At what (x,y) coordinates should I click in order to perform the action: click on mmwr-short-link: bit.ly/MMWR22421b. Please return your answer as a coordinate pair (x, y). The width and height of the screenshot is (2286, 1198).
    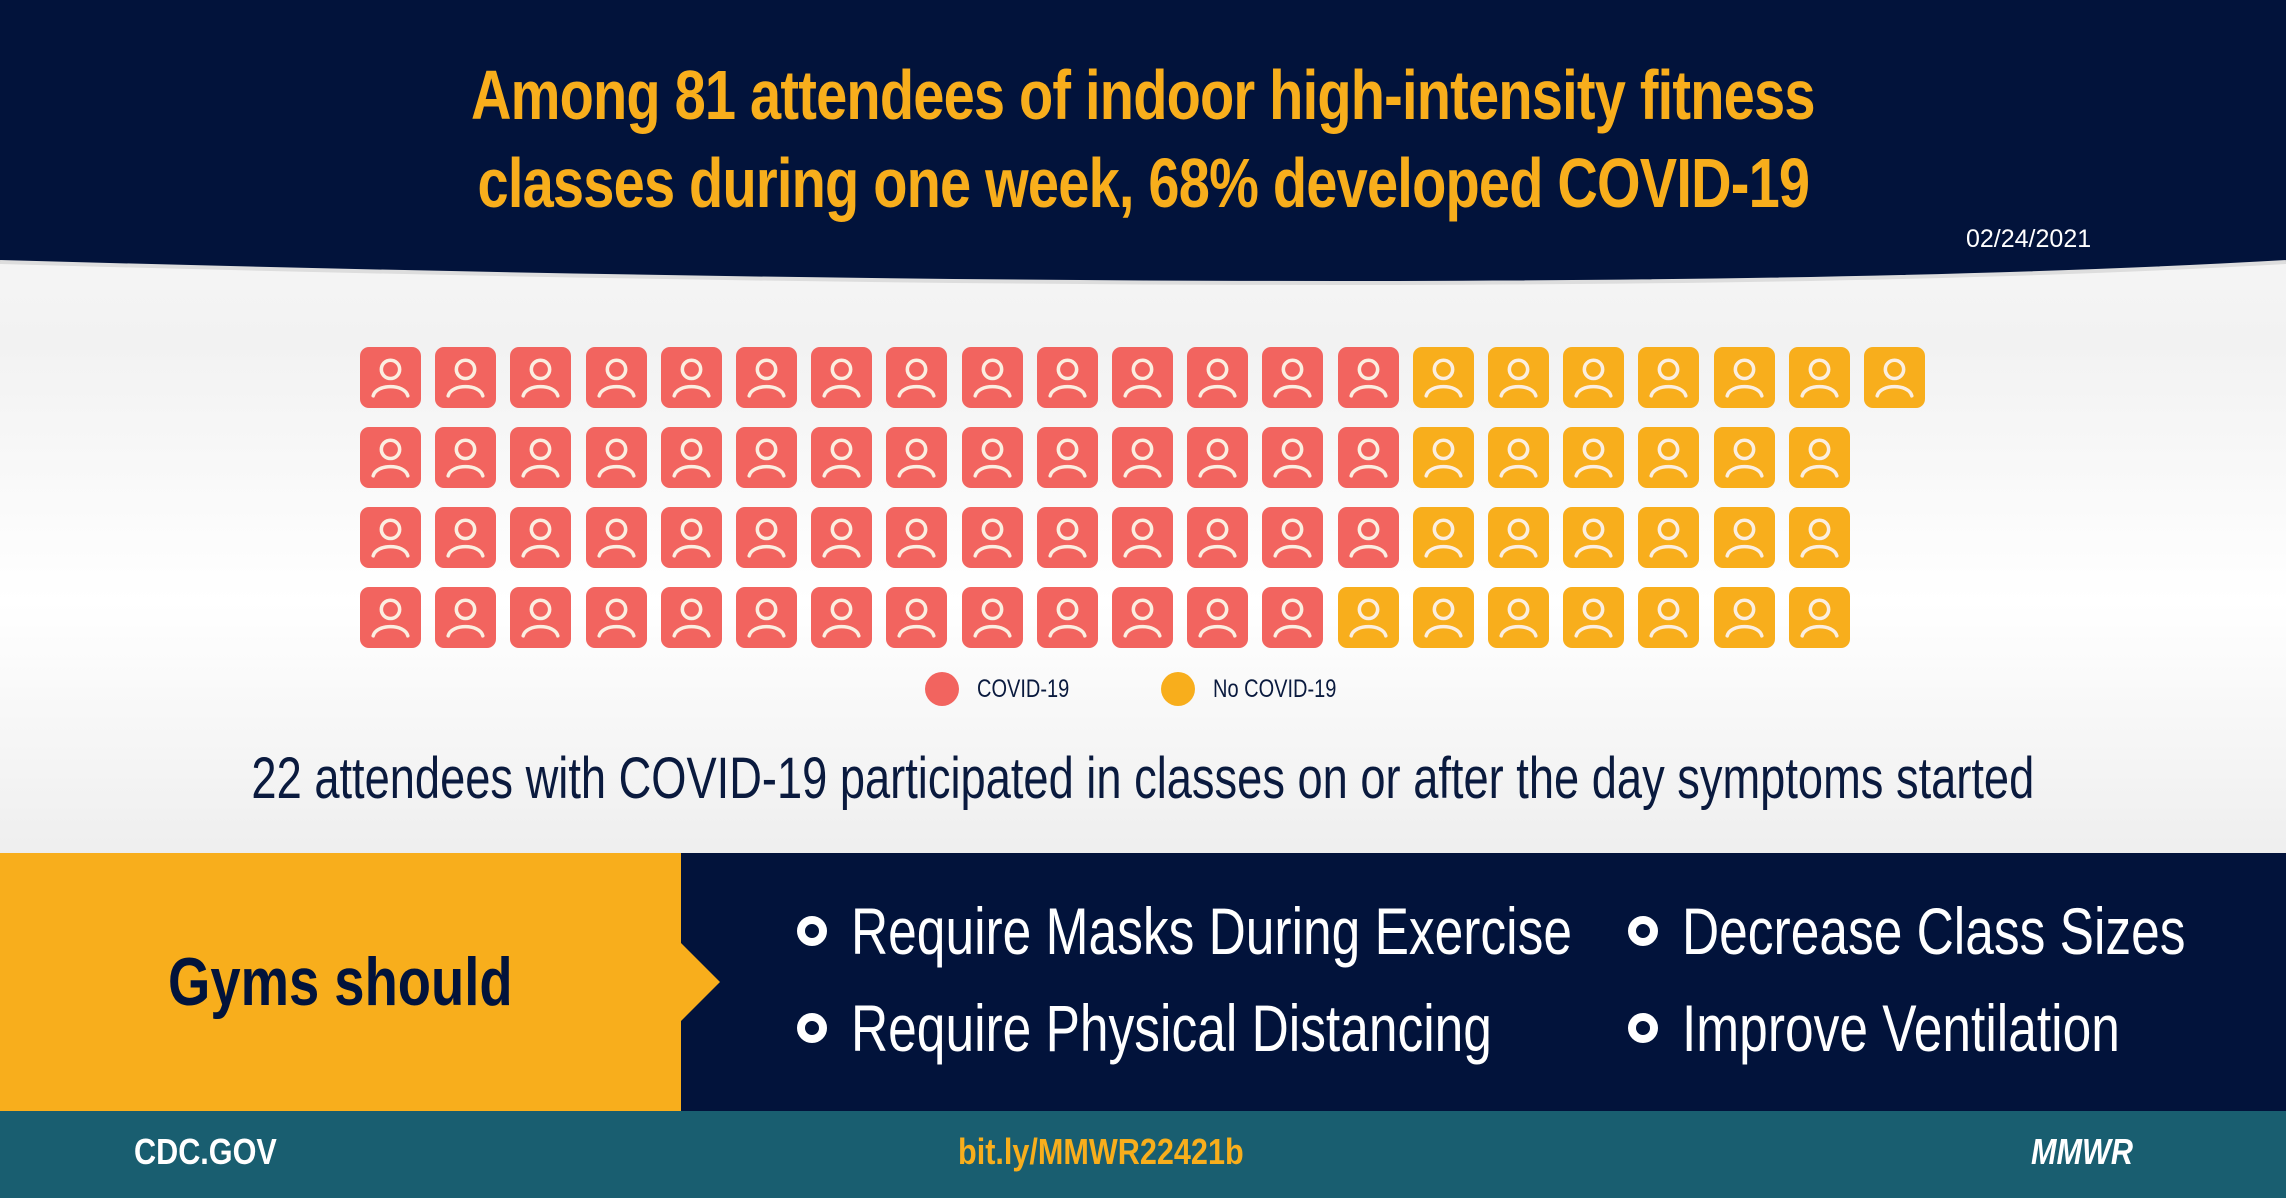
    Looking at the image, I should click on (1101, 1151).